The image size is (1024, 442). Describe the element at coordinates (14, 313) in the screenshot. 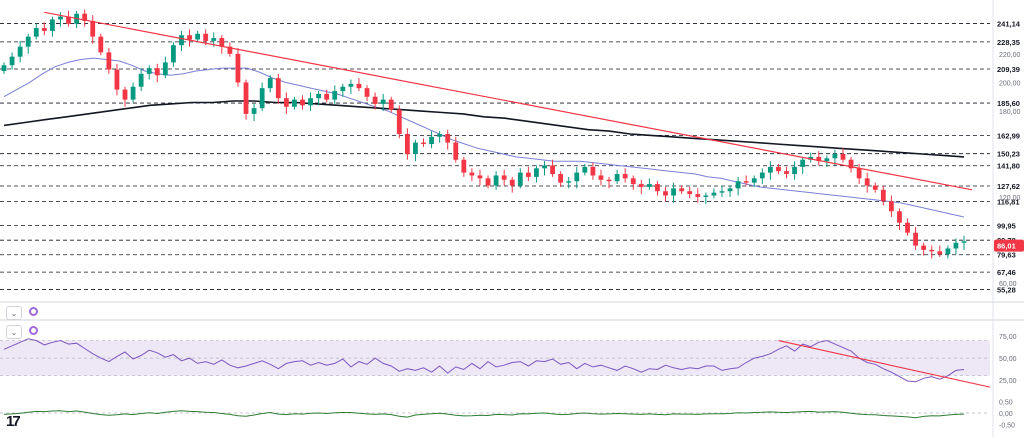

I see `pane-collapse-button-1: ⌄` at that location.